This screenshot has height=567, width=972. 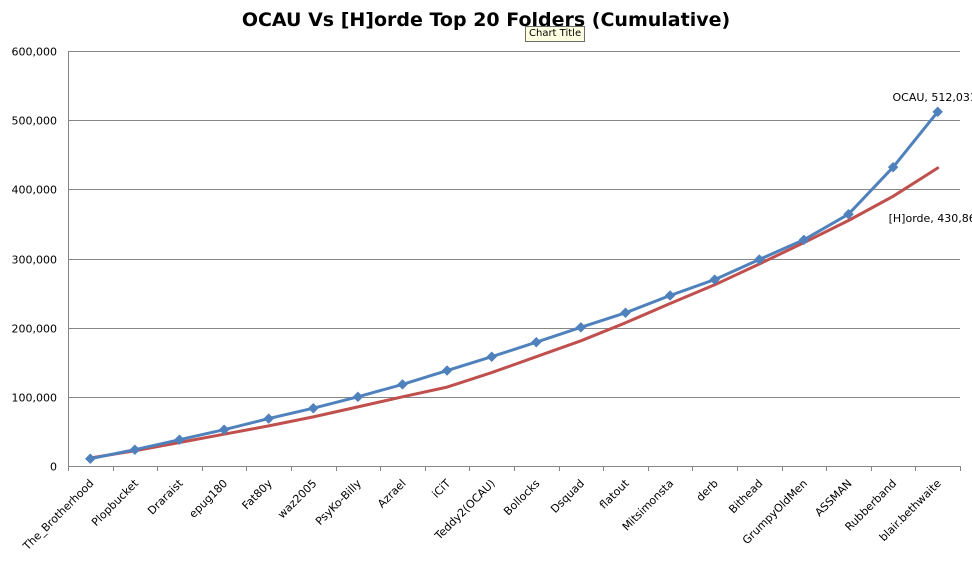 What do you see at coordinates (442, 489) in the screenshot?
I see `x-tick-label: iCiT` at bounding box center [442, 489].